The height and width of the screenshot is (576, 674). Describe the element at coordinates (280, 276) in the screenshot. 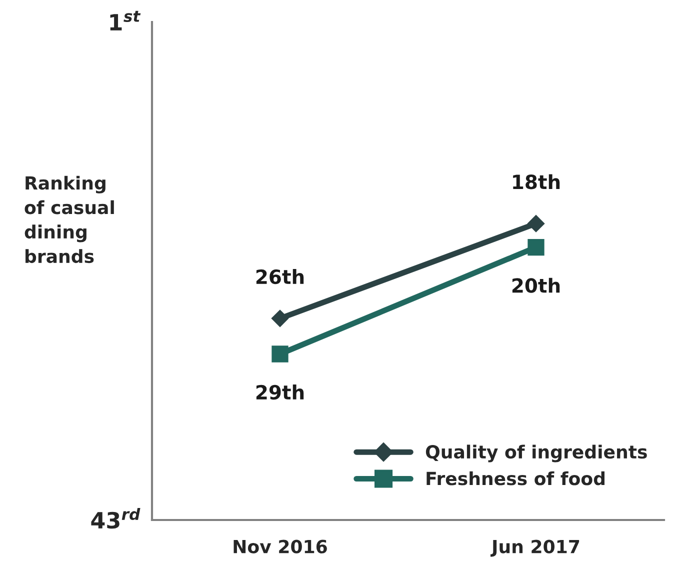

I see `data-label: 26th` at that location.